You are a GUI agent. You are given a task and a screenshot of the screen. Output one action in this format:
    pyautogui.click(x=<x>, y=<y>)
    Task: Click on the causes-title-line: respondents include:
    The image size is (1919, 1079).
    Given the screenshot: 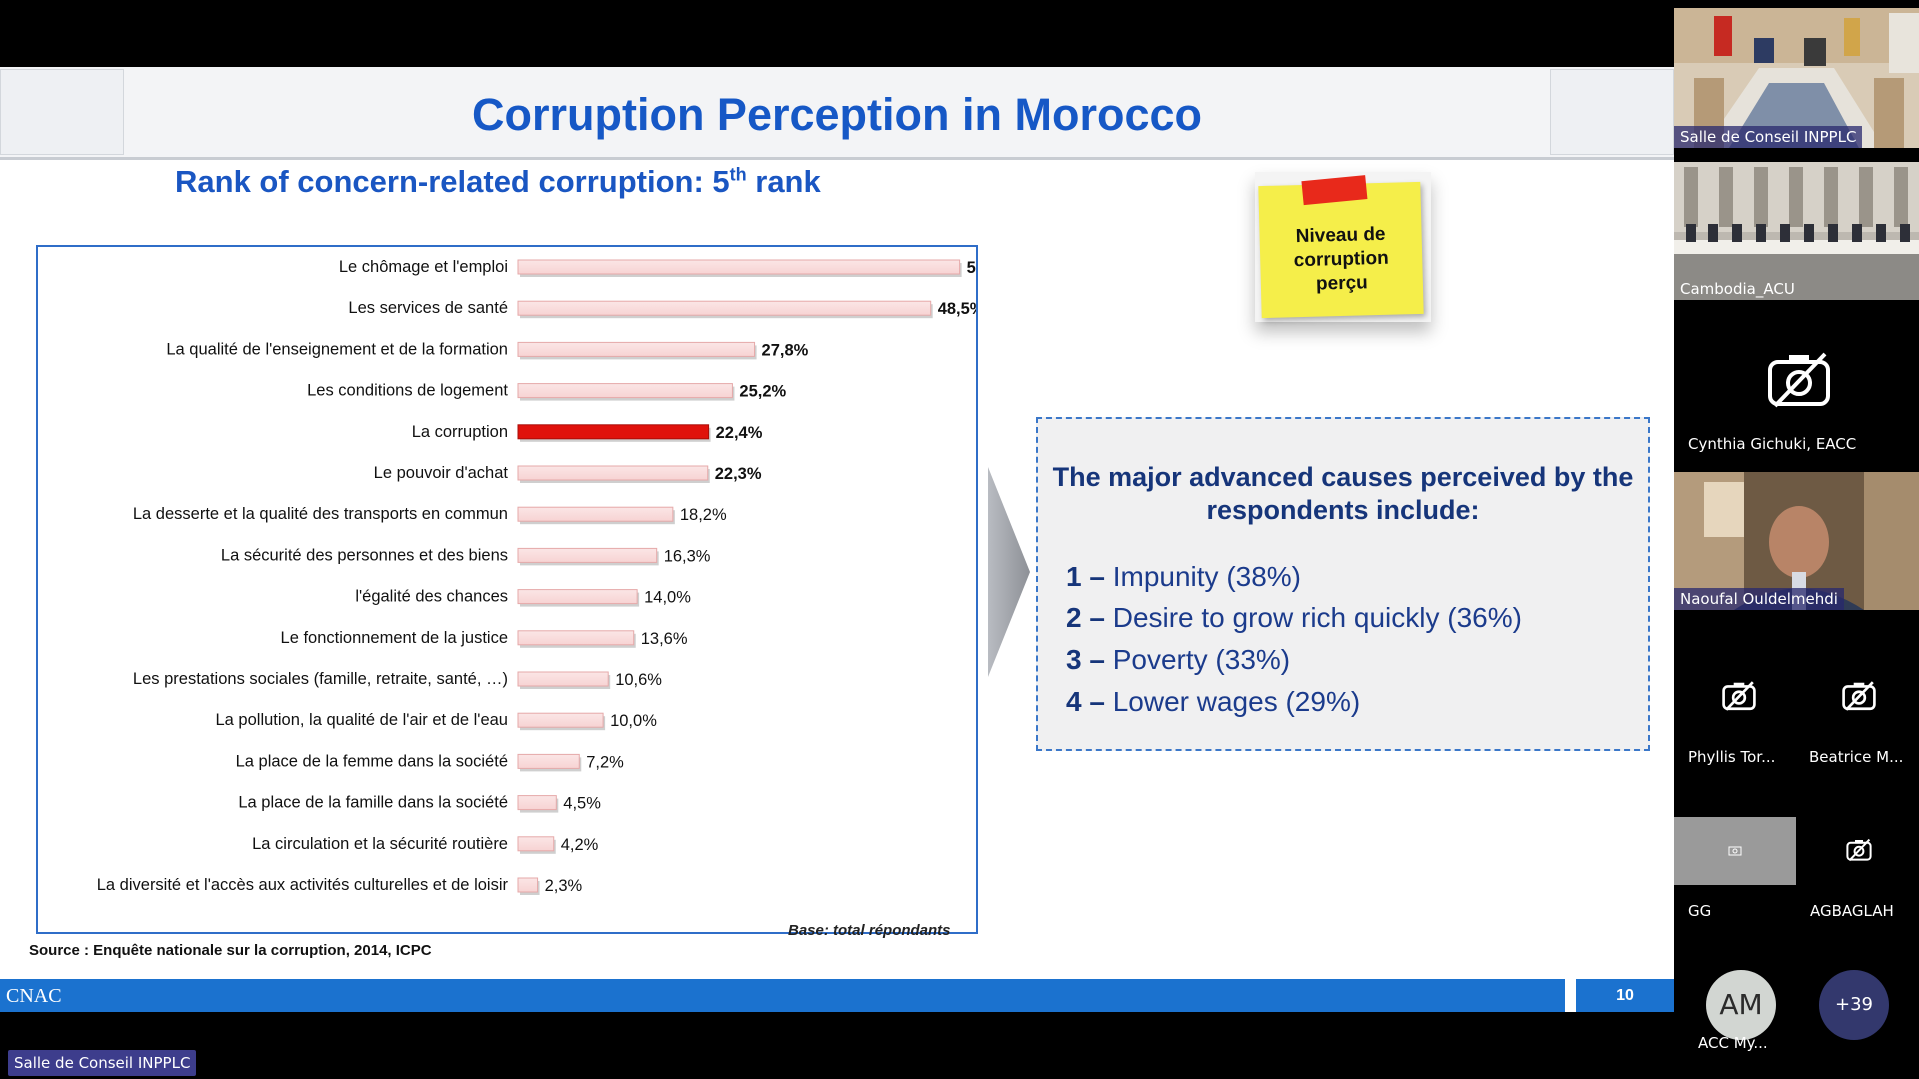 What is the action you would take?
    pyautogui.click(x=1343, y=510)
    